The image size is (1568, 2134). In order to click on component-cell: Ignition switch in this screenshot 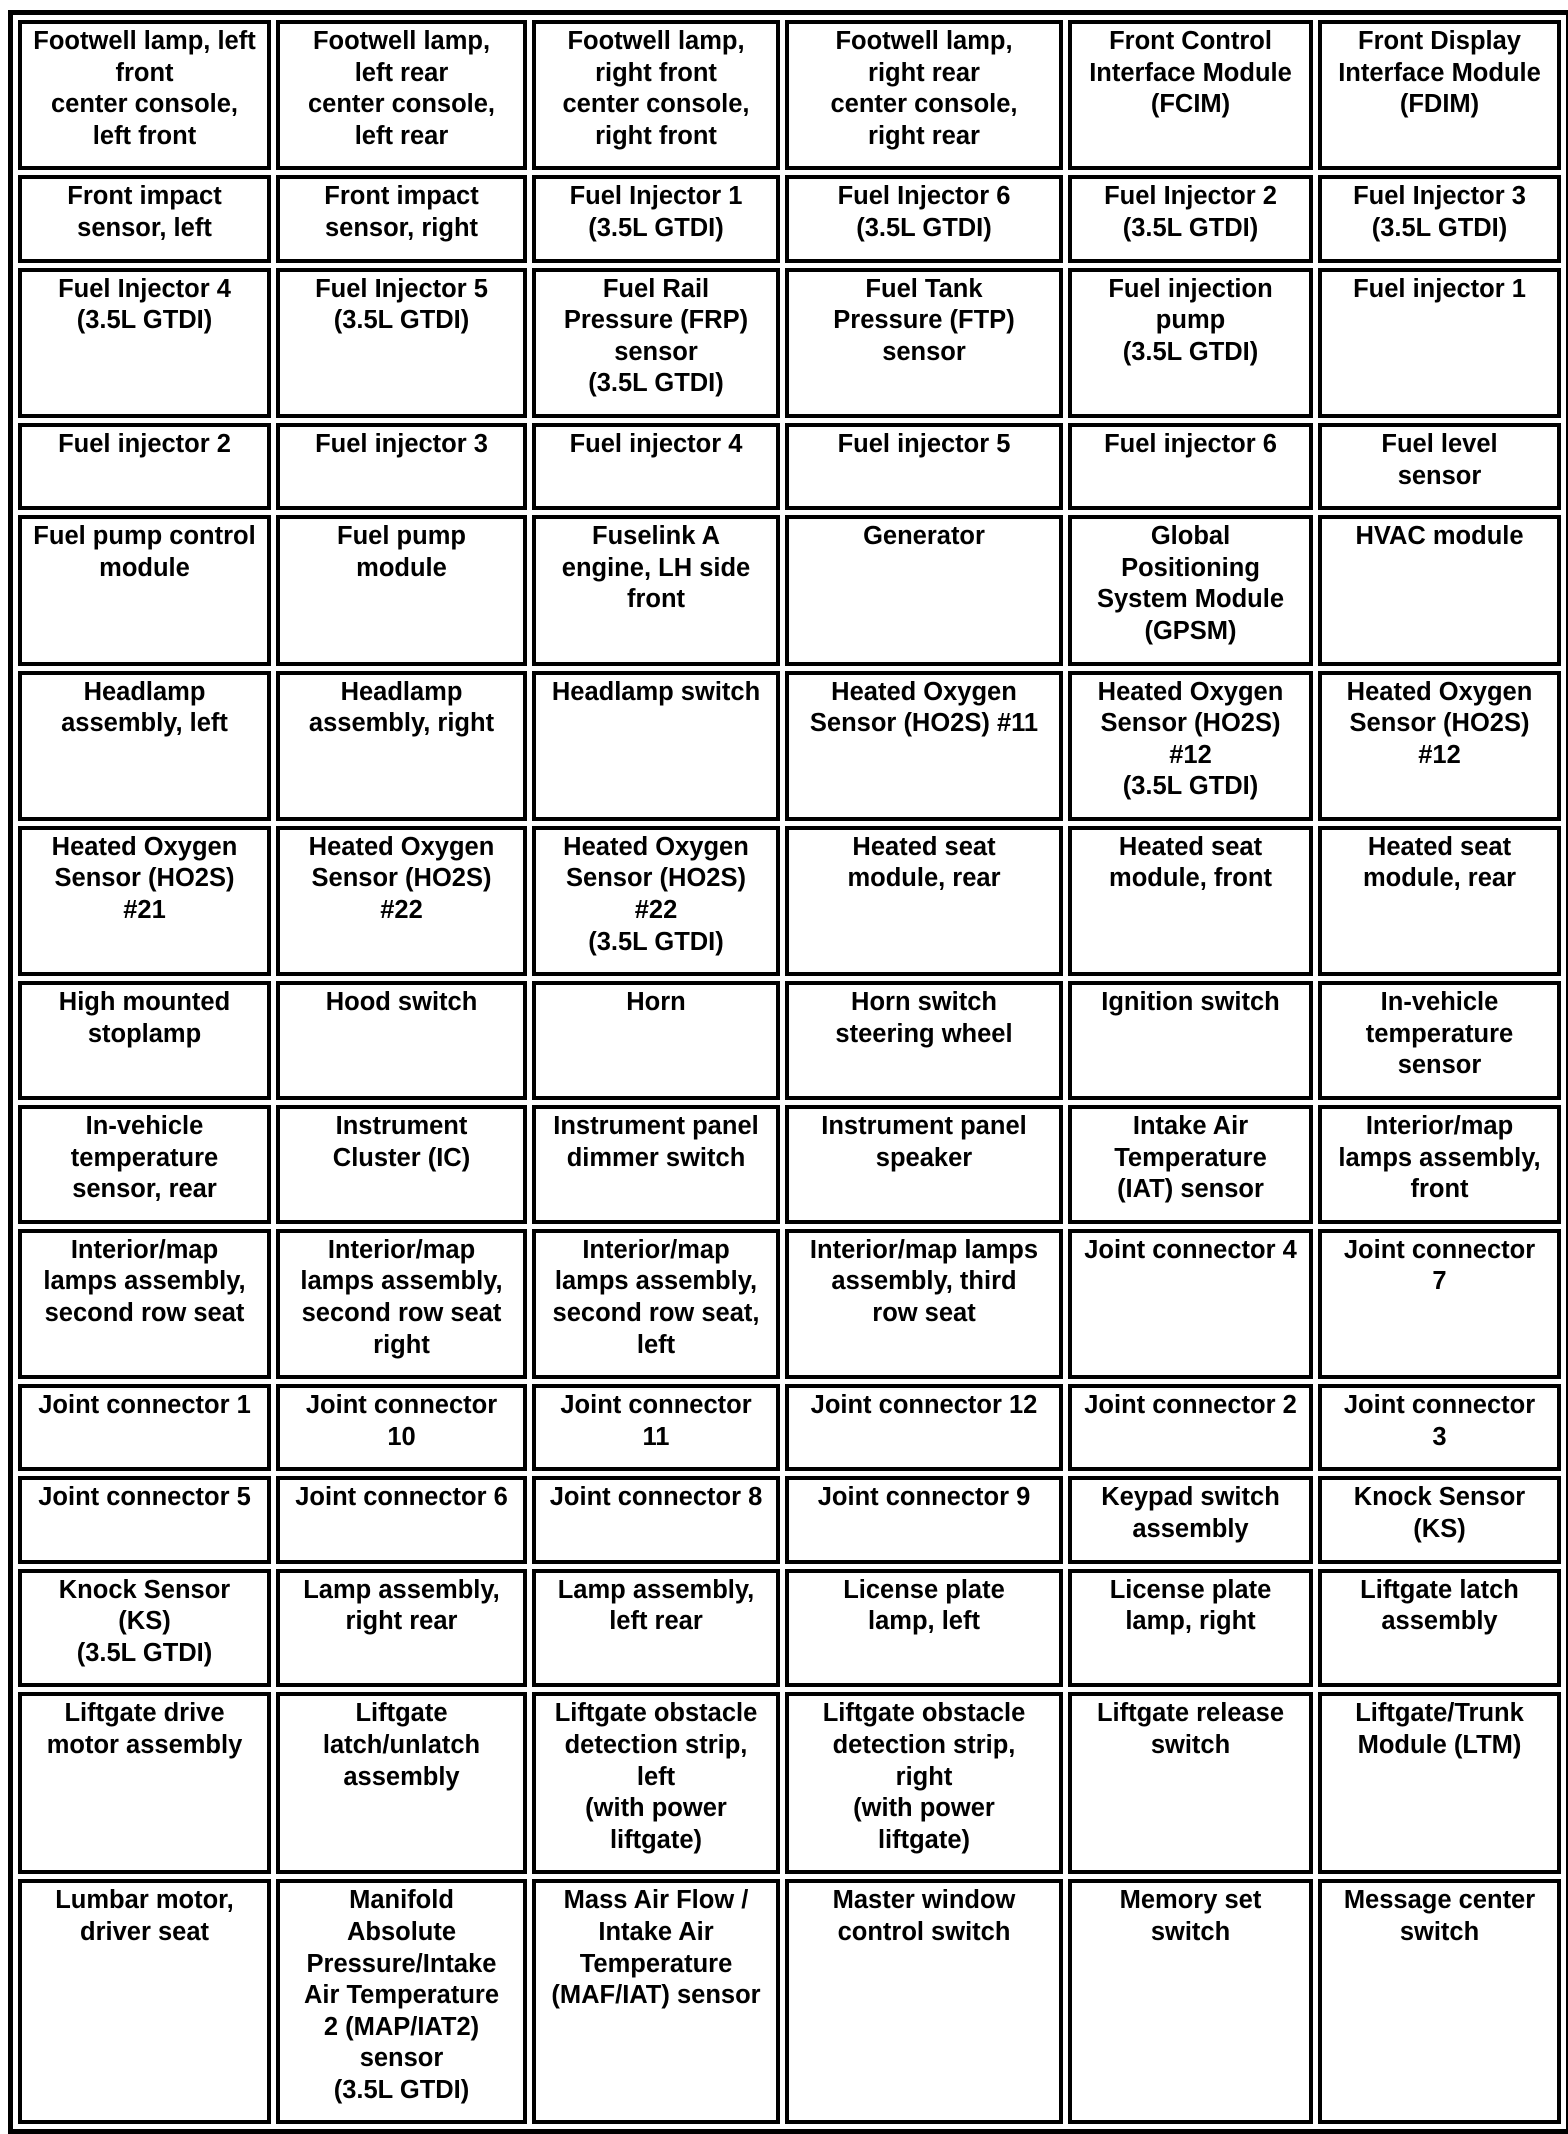, I will do `click(1190, 1041)`.